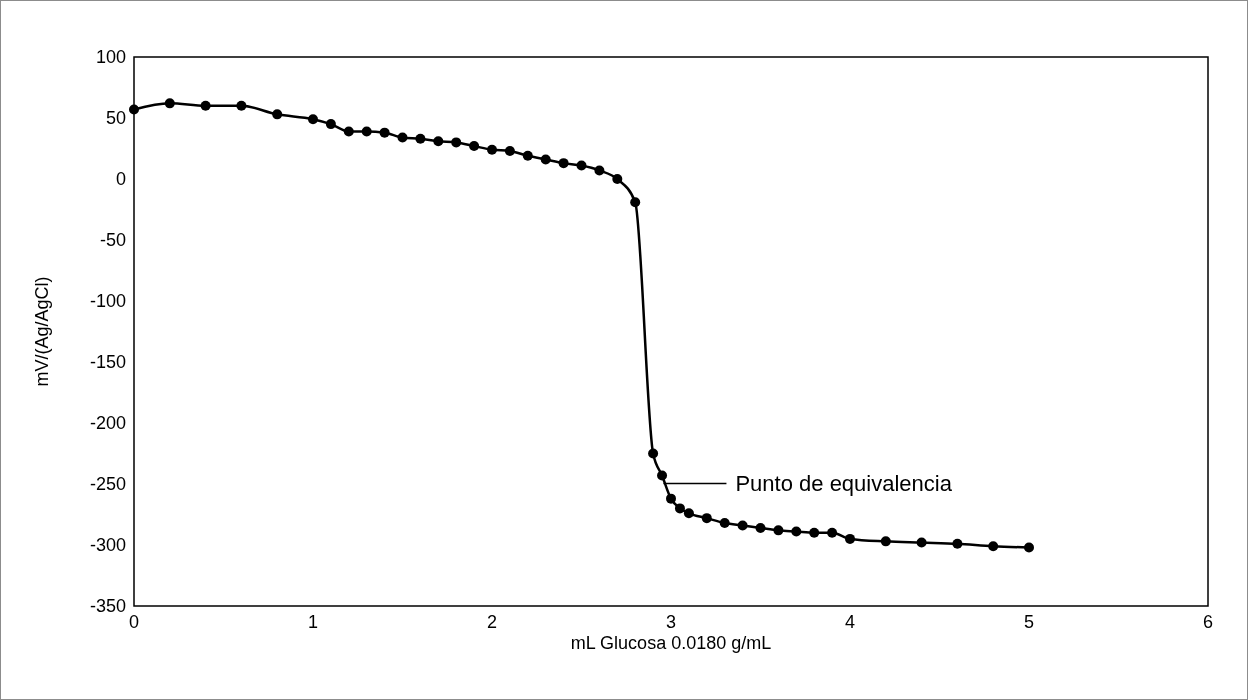  What do you see at coordinates (107, 545) in the screenshot?
I see `y-tick-label: -300` at bounding box center [107, 545].